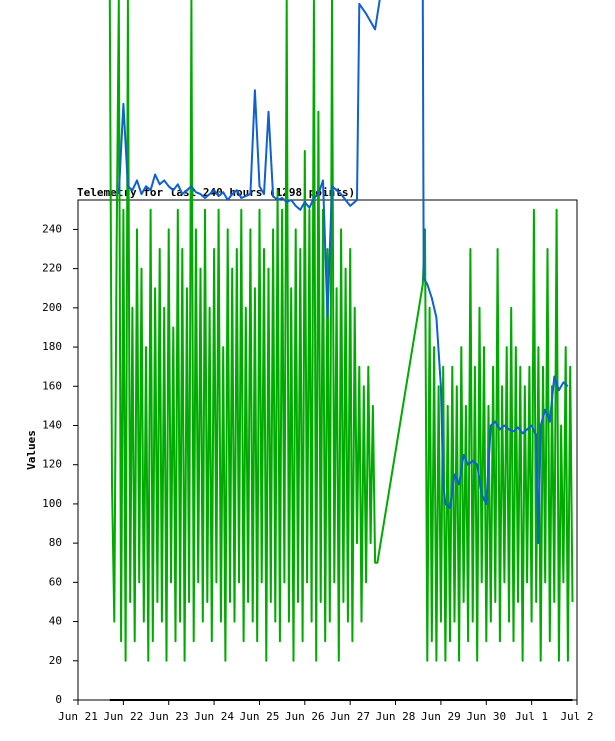  What do you see at coordinates (396, 716) in the screenshot?
I see `x-tick-label: Jun 28` at bounding box center [396, 716].